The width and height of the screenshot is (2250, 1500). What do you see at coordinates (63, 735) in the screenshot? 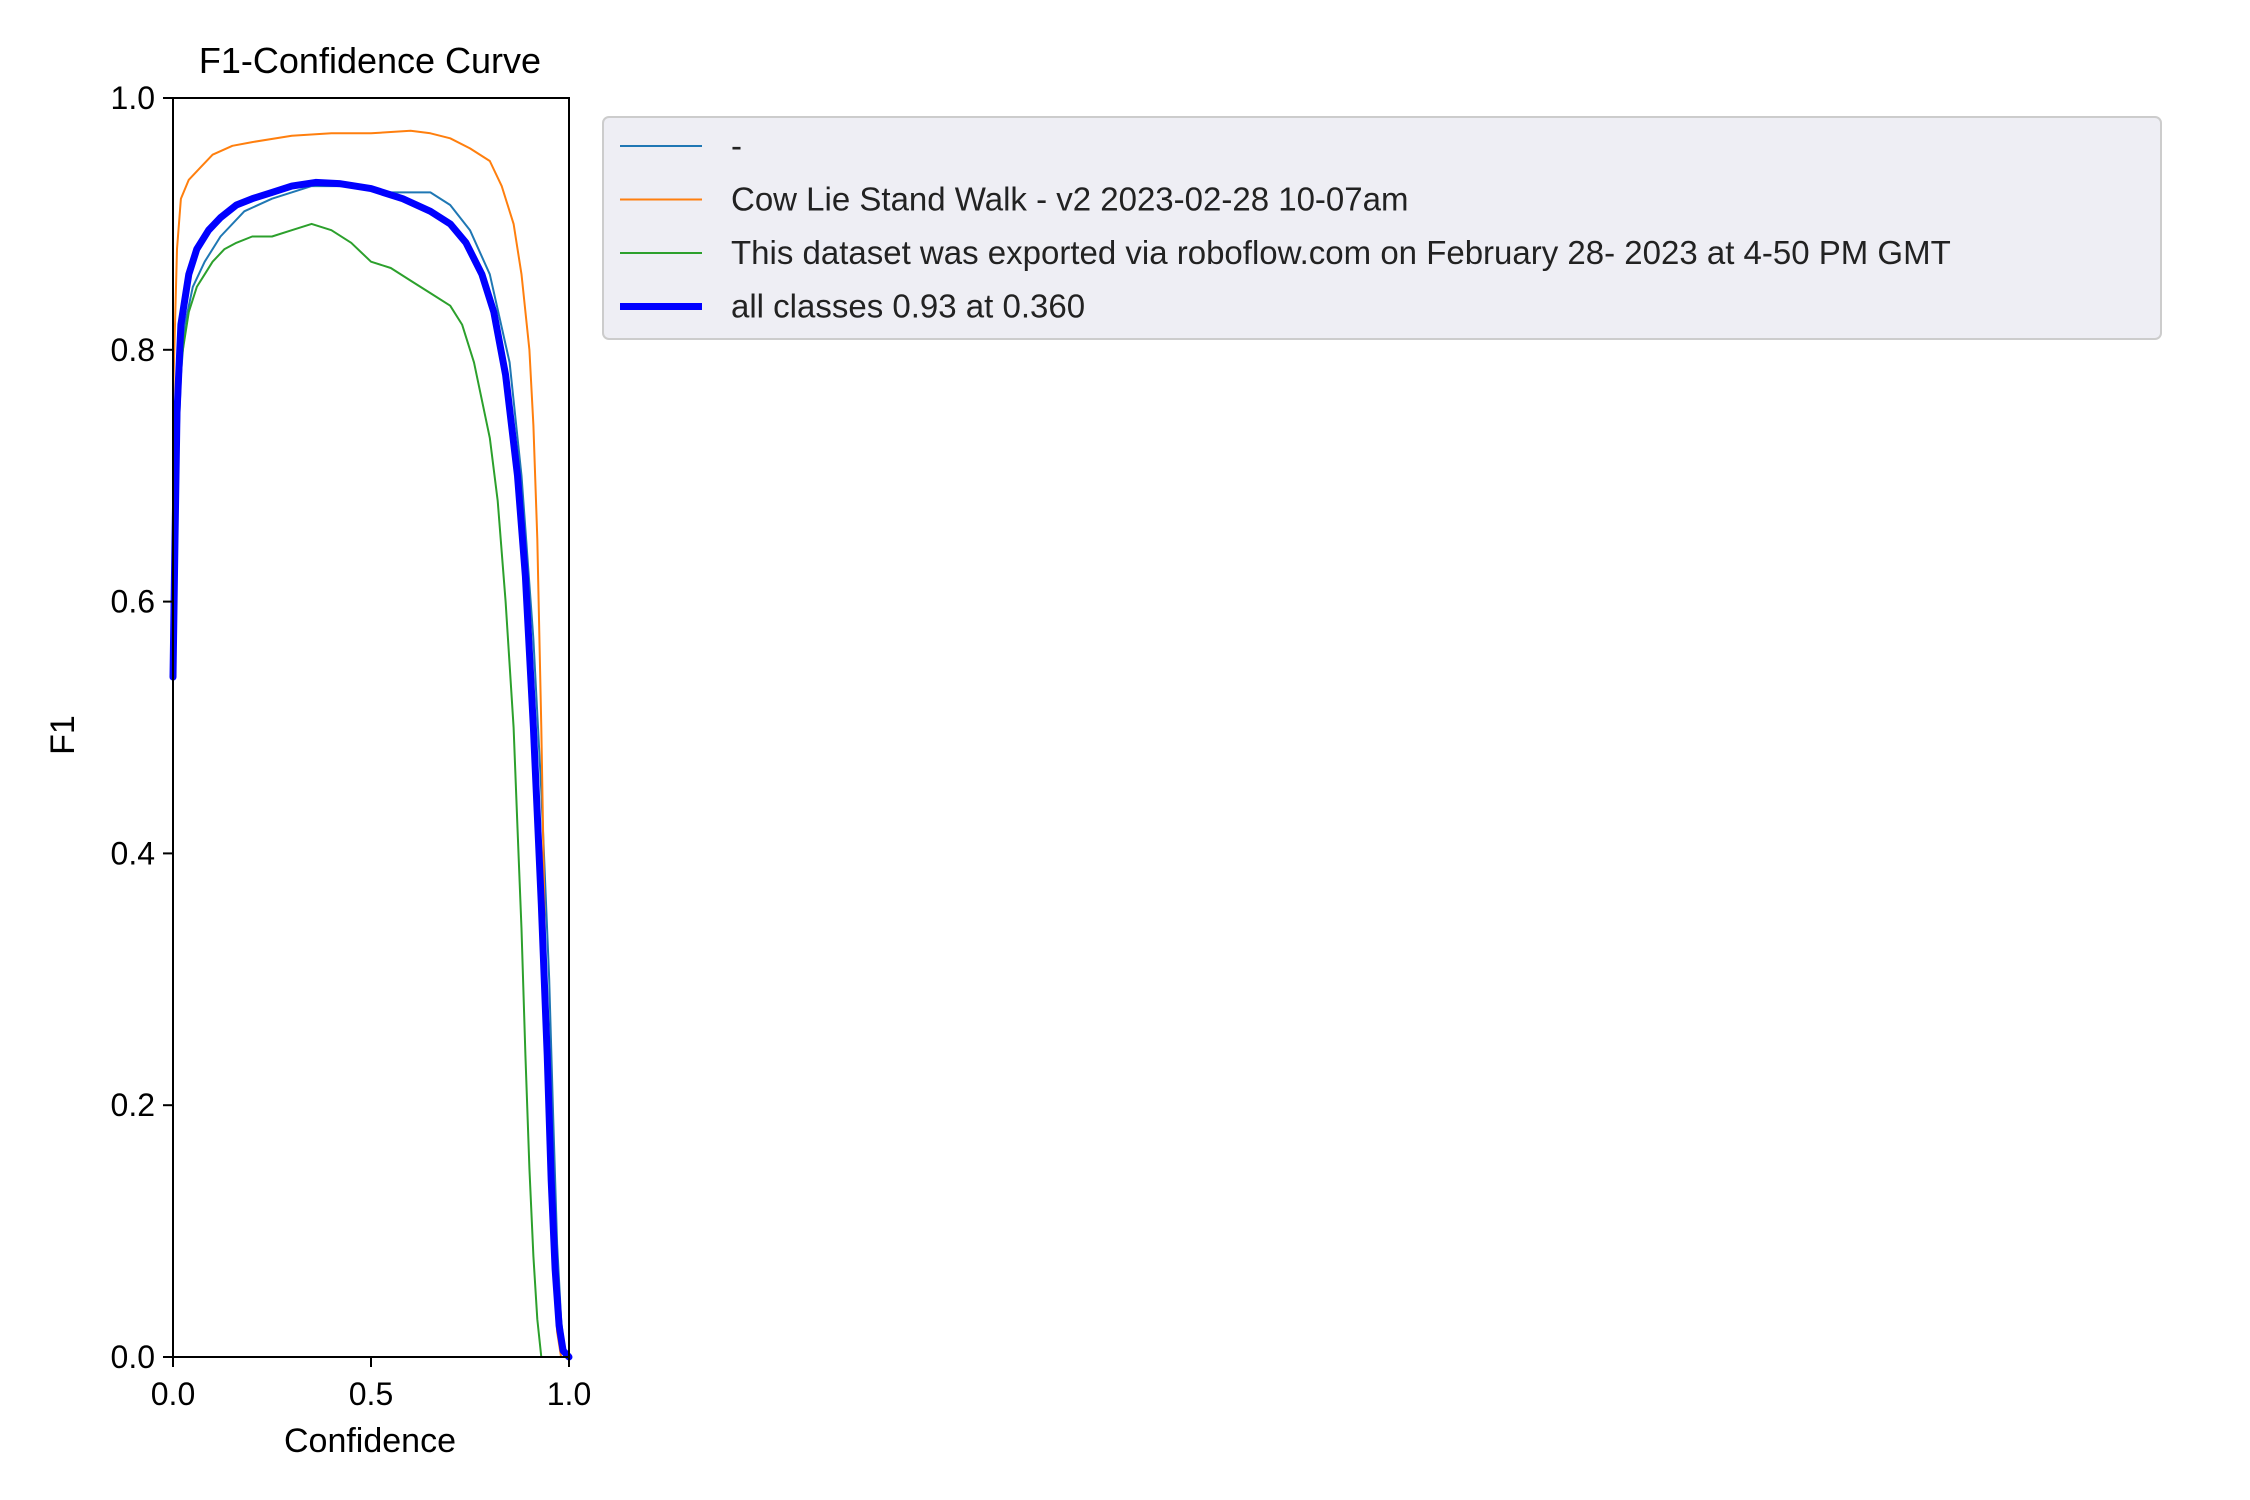
I see `y-axis-label: F1` at bounding box center [63, 735].